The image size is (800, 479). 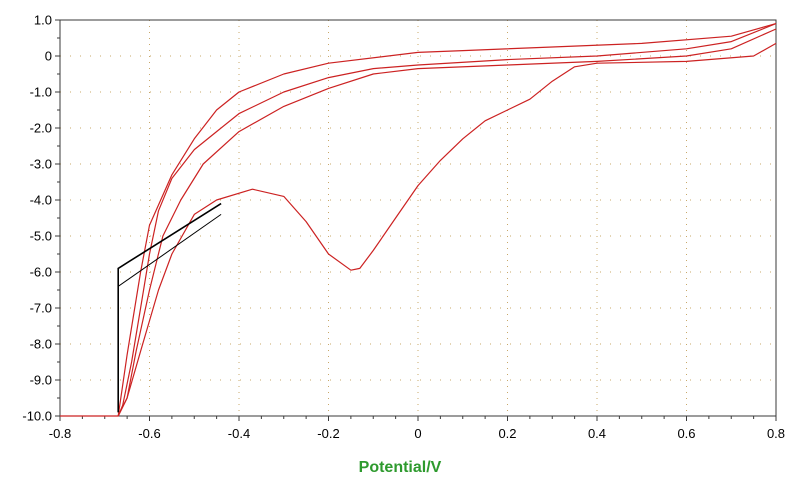 What do you see at coordinates (41, 92) in the screenshot?
I see `y-tick-label: -1.0` at bounding box center [41, 92].